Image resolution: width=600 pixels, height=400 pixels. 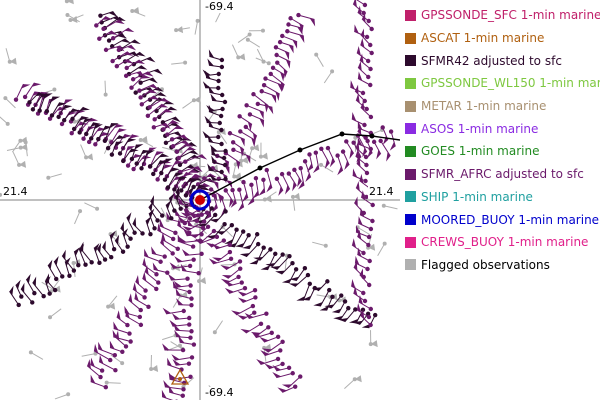 What do you see at coordinates (505, 242) in the screenshot?
I see `legend-label: CREWS_BUOY 1-min marine` at bounding box center [505, 242].